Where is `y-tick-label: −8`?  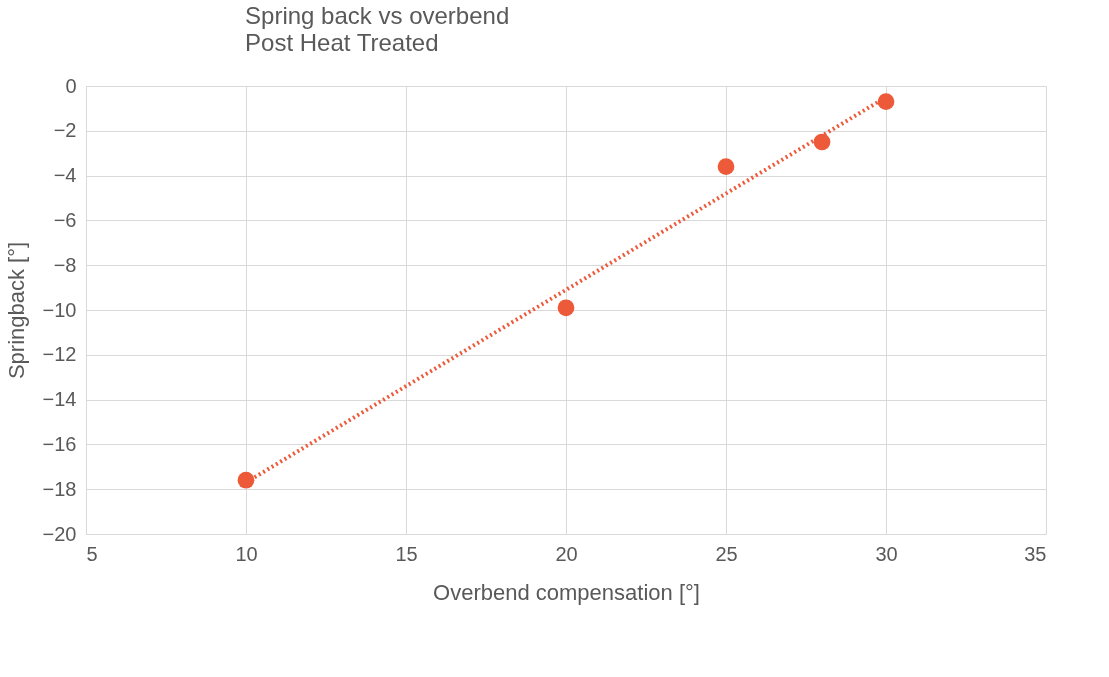 y-tick-label: −8 is located at coordinates (65, 264).